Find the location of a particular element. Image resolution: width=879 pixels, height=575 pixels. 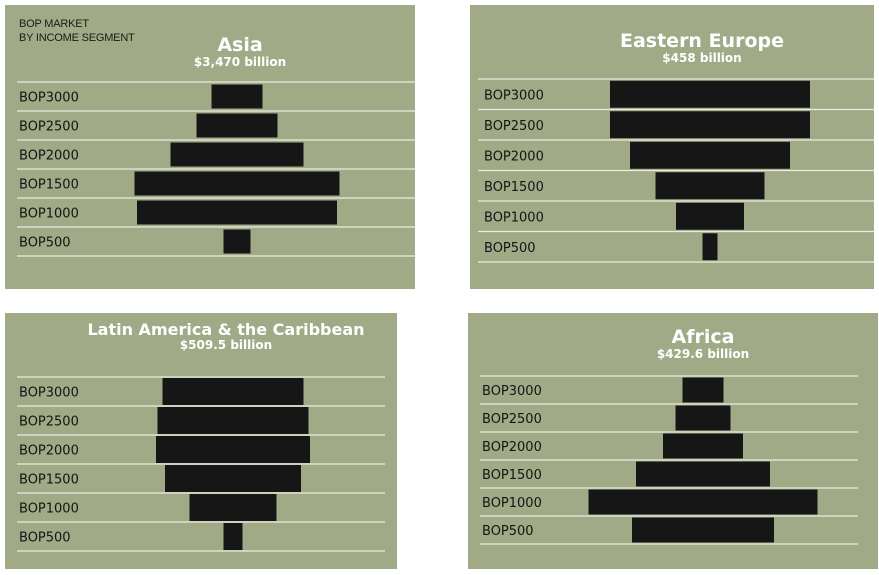

chart-header: Eastern Europe $458 billion is located at coordinates (687, 48).